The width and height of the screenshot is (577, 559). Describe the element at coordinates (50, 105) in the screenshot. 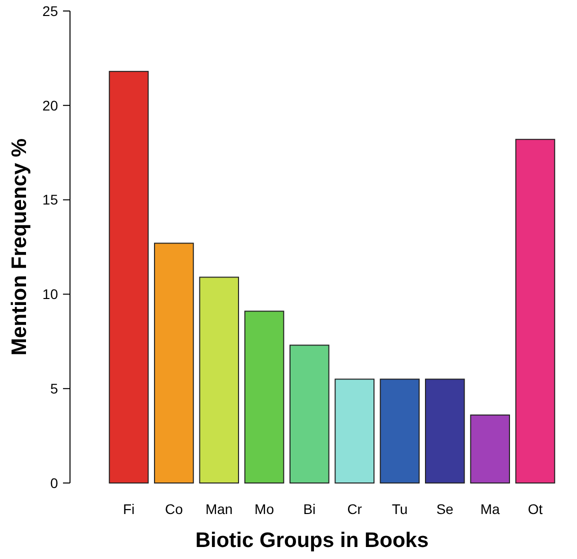

I see `y-tick-label: 20` at that location.